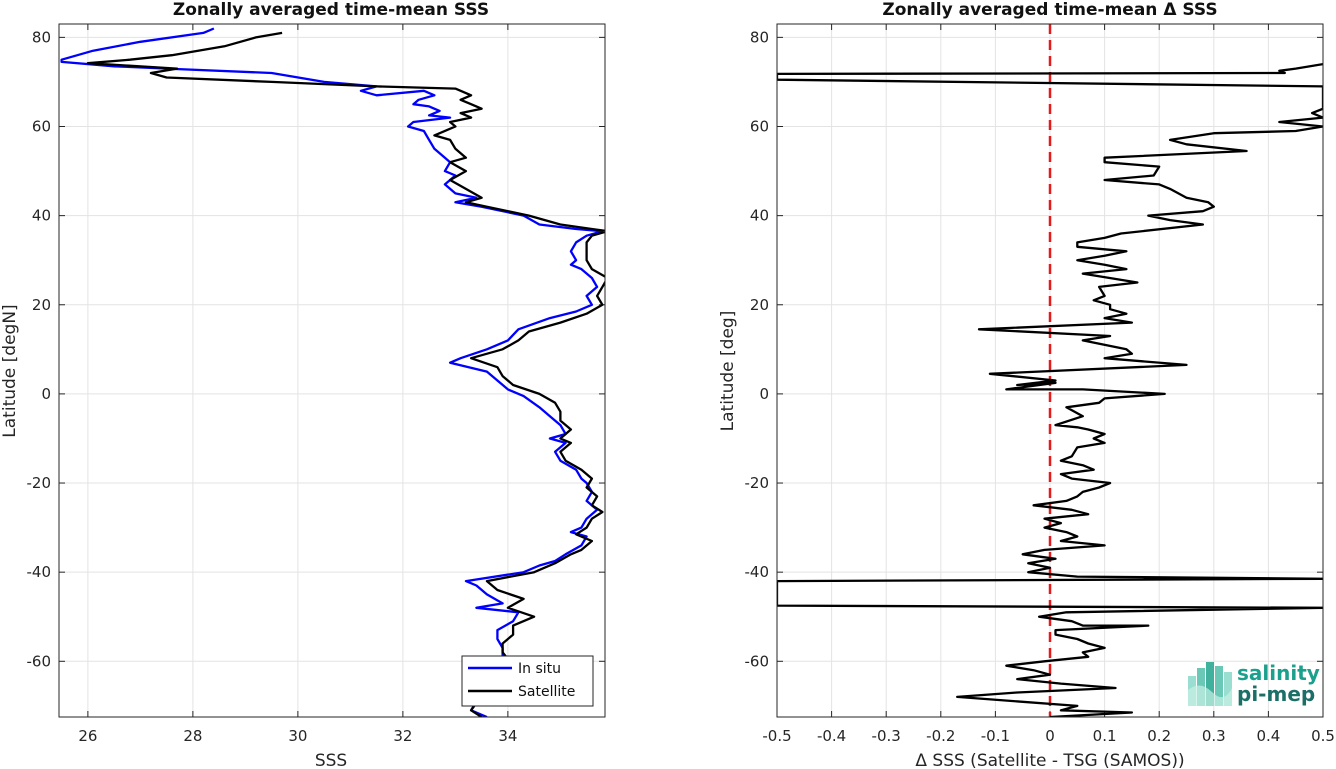 This screenshot has height=769, width=1336. I want to click on legend: In situ Satellite, so click(527, 681).